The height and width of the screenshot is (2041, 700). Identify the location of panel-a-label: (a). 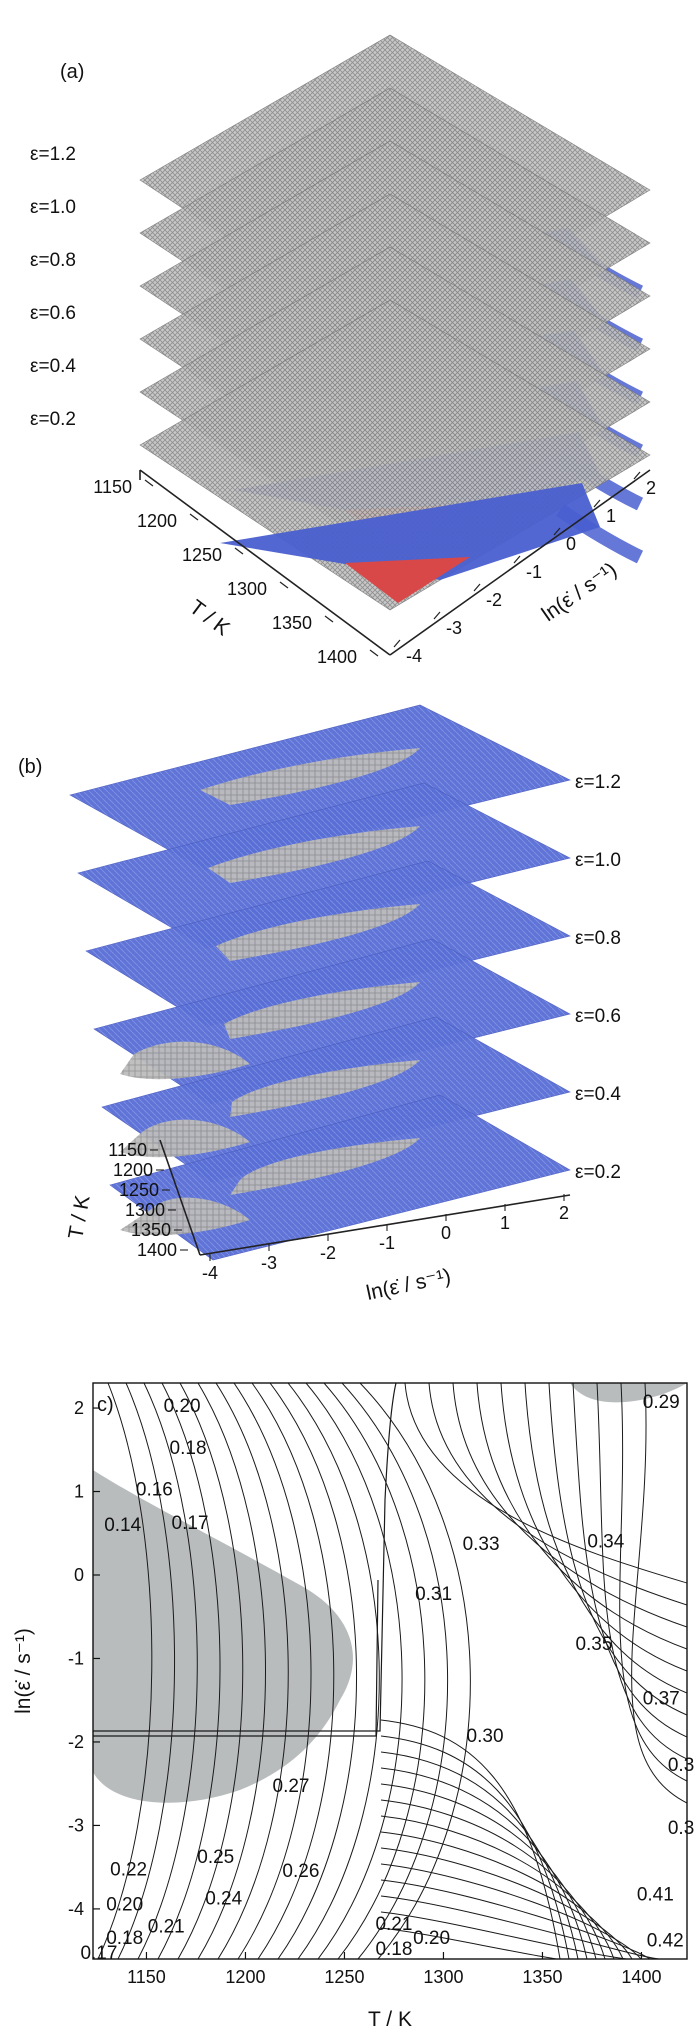
(72, 72).